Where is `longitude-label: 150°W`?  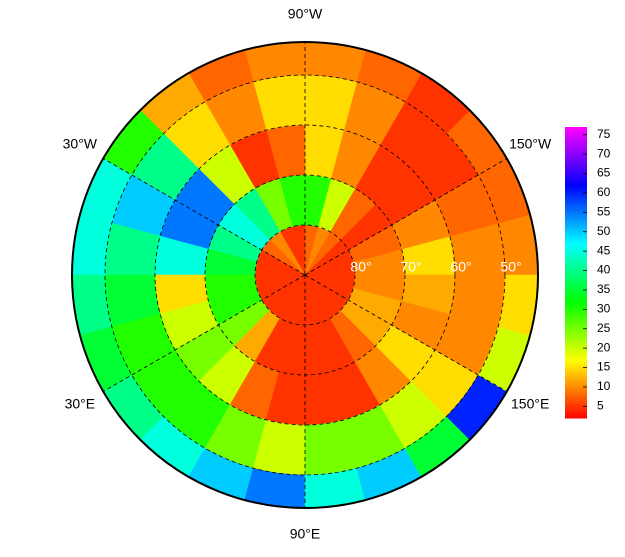
longitude-label: 150°W is located at coordinates (530, 144).